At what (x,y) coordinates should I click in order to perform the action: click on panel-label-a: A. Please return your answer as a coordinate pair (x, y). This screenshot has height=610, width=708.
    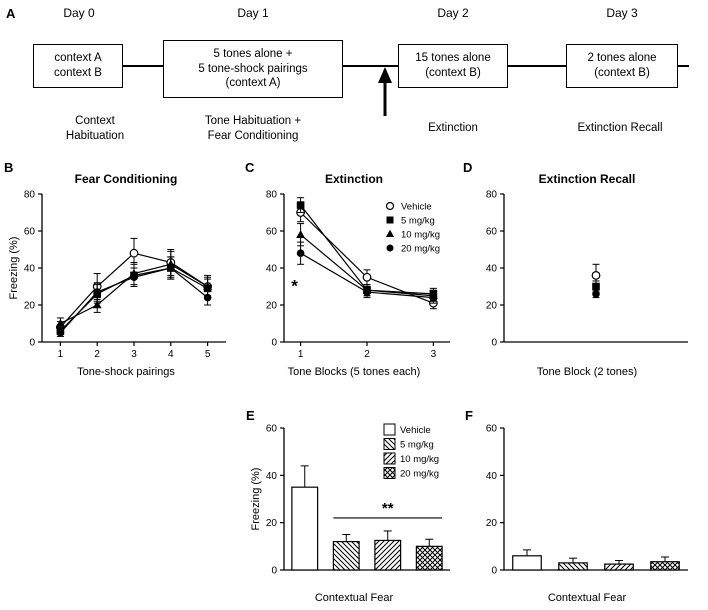
    Looking at the image, I should click on (11, 13).